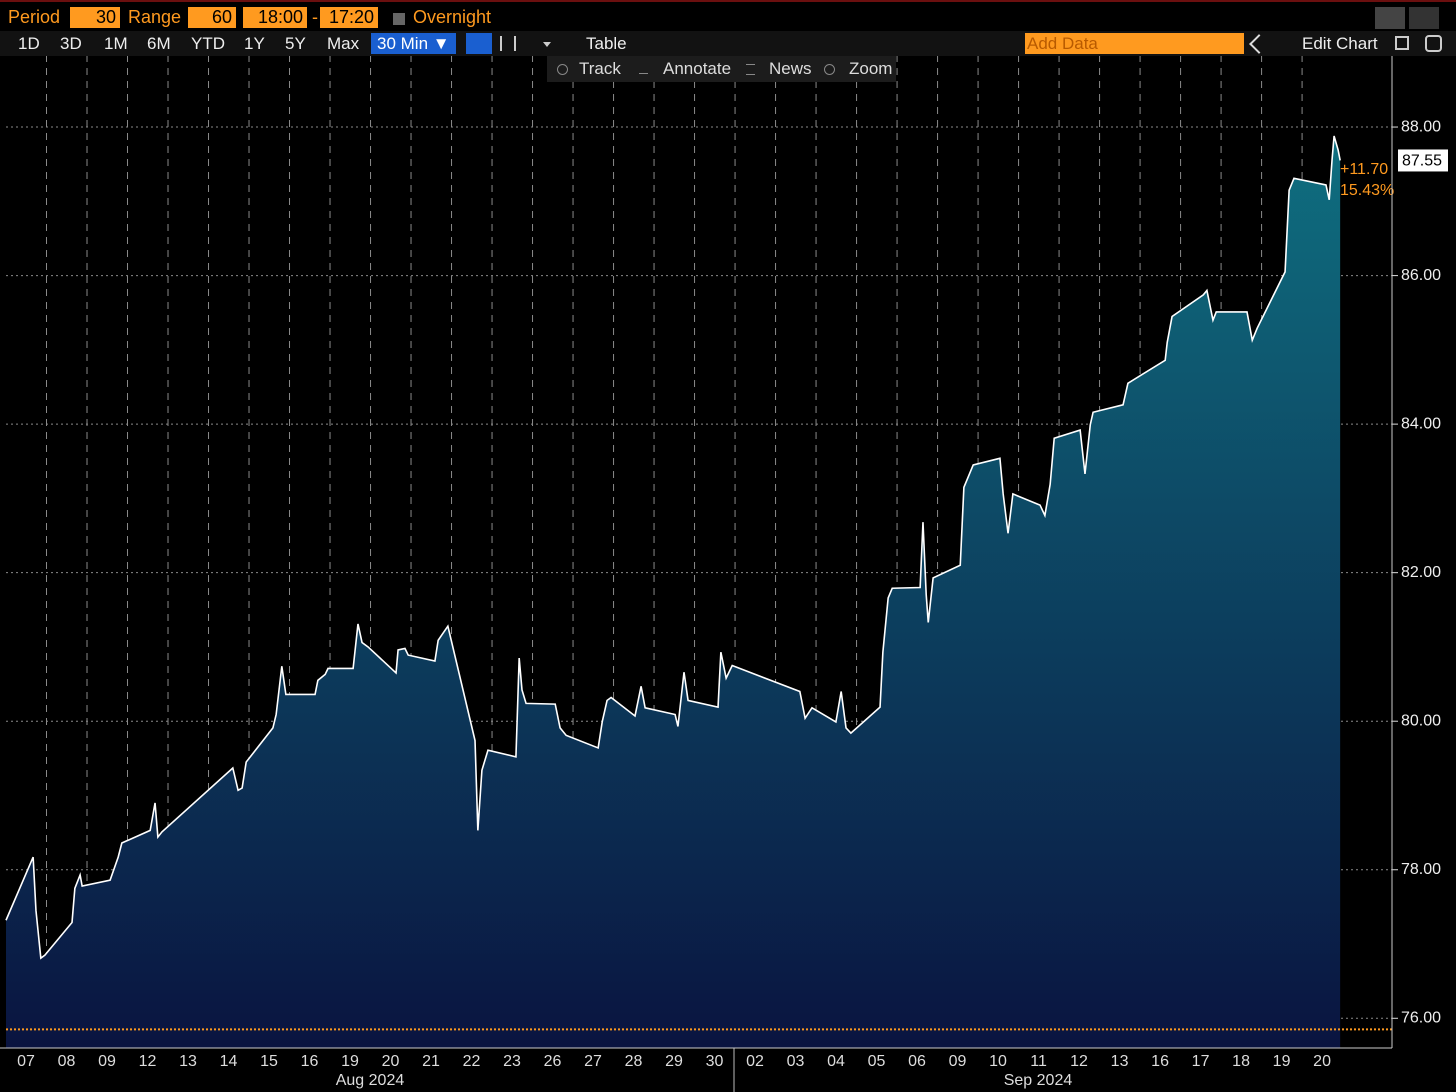 This screenshot has width=1456, height=1092. Describe the element at coordinates (998, 1061) in the screenshot. I see `x-tick-label: 10` at that location.